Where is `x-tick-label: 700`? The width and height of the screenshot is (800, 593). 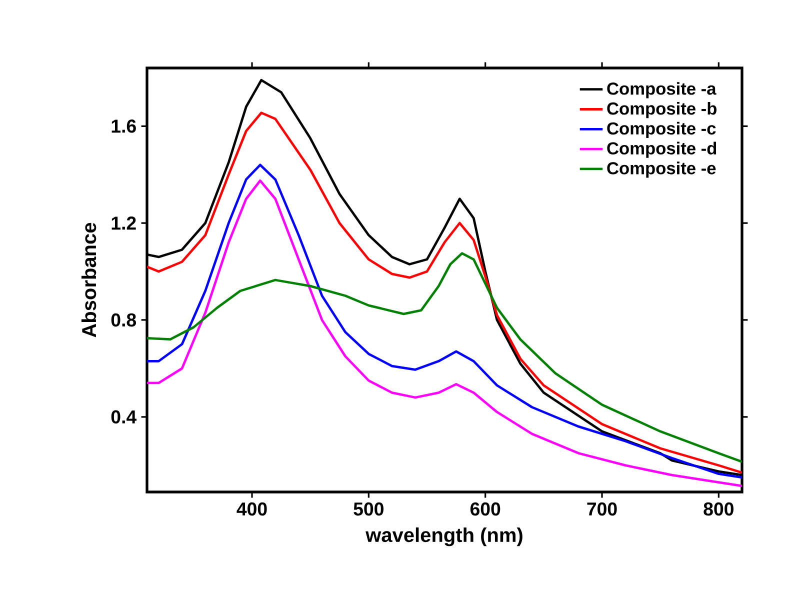
x-tick-label: 700 is located at coordinates (602, 509).